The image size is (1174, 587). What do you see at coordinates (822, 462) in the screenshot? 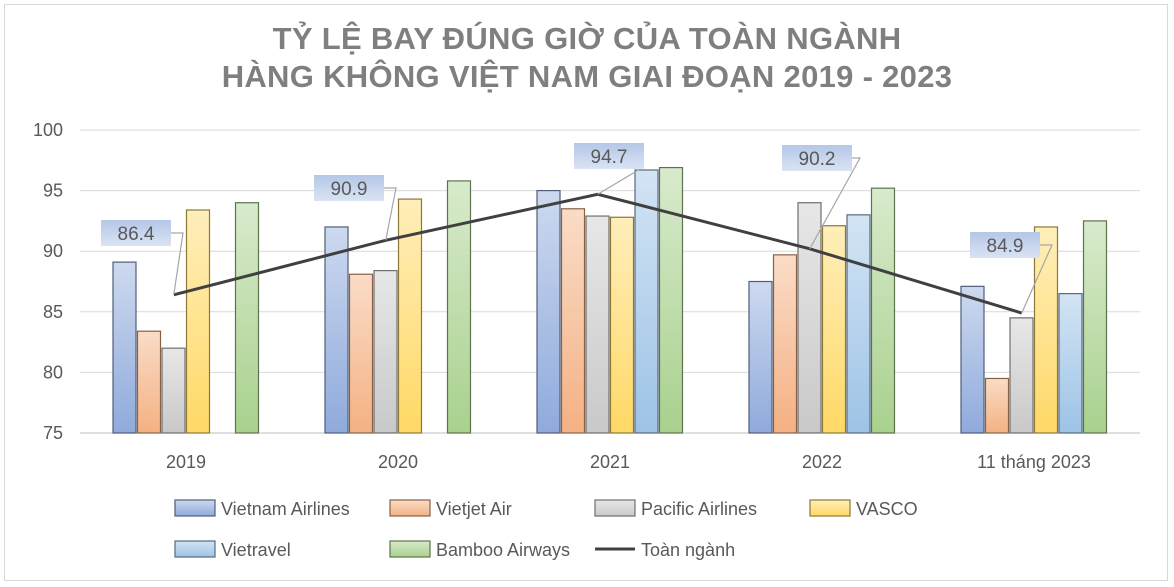
I see `x-tick-2022: 2022` at bounding box center [822, 462].